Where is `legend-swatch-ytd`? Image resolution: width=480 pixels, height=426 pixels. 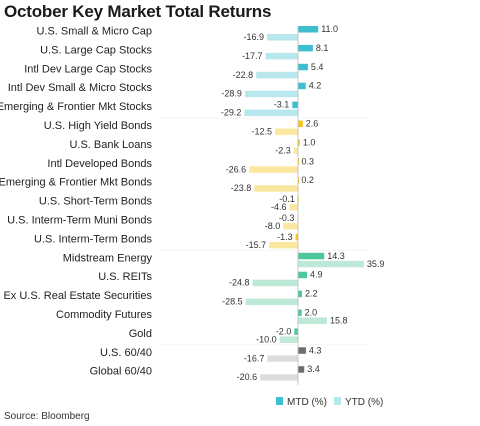
legend-swatch-ytd is located at coordinates (337, 401).